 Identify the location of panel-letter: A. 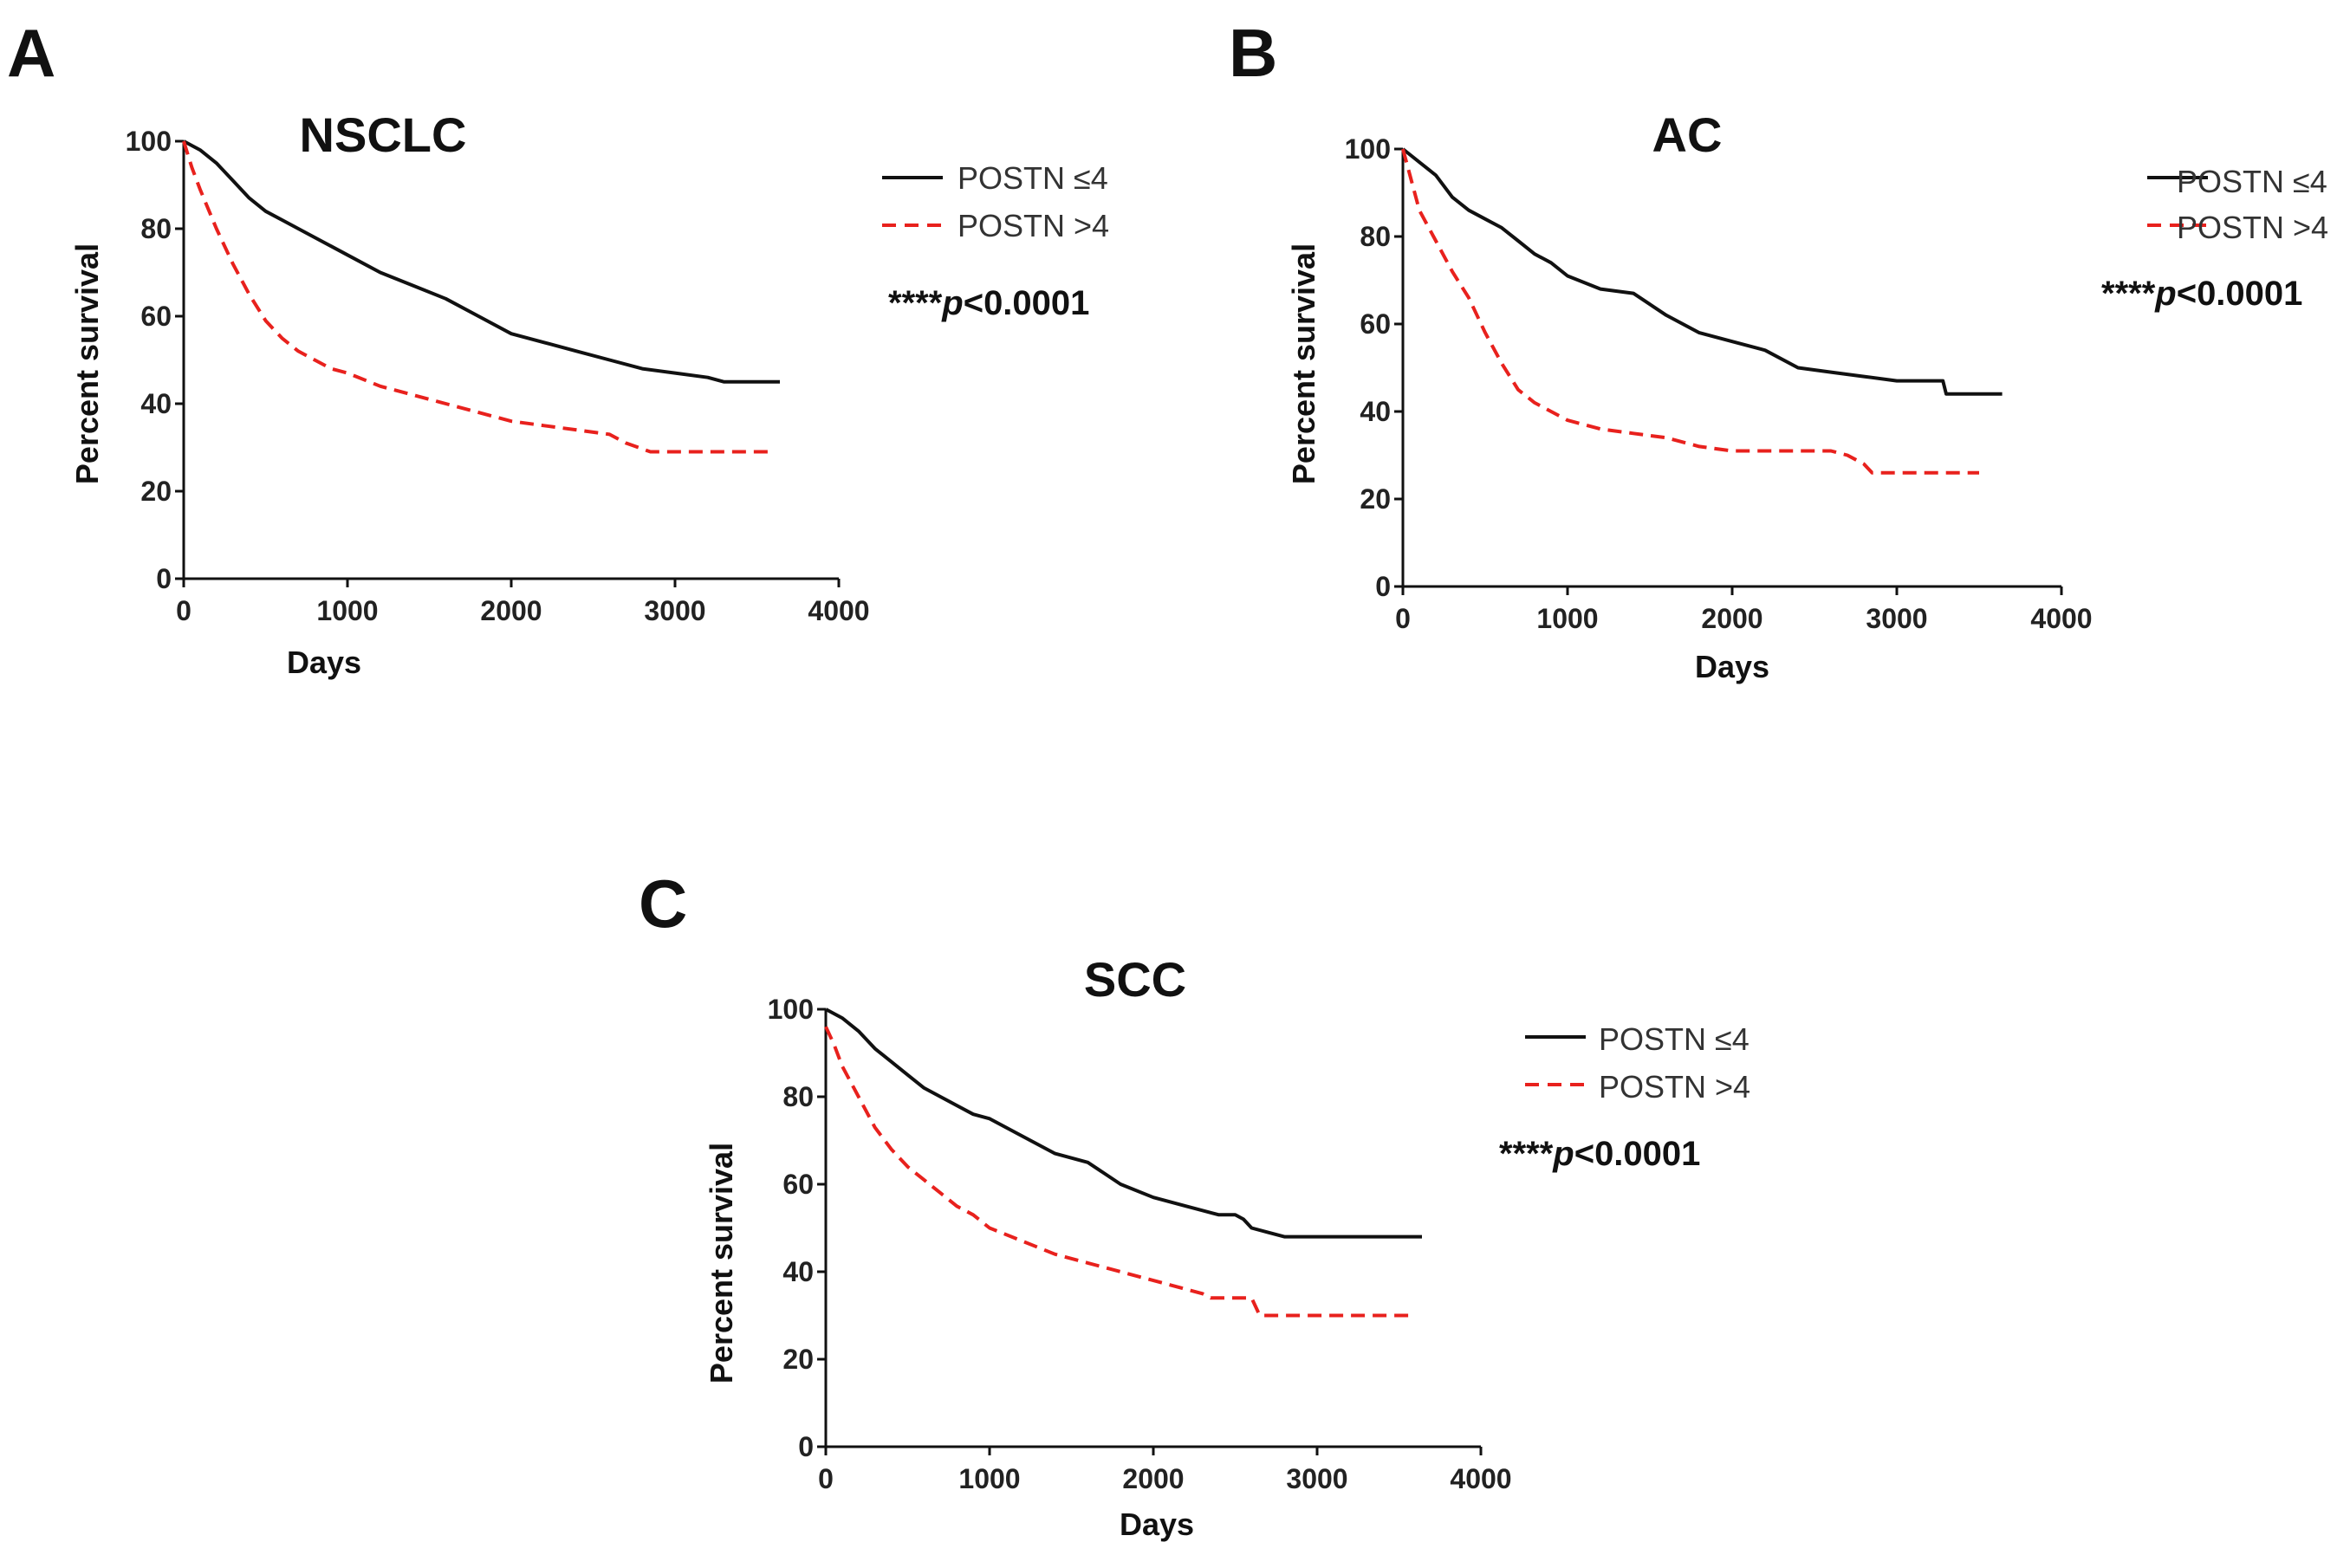
(31, 53).